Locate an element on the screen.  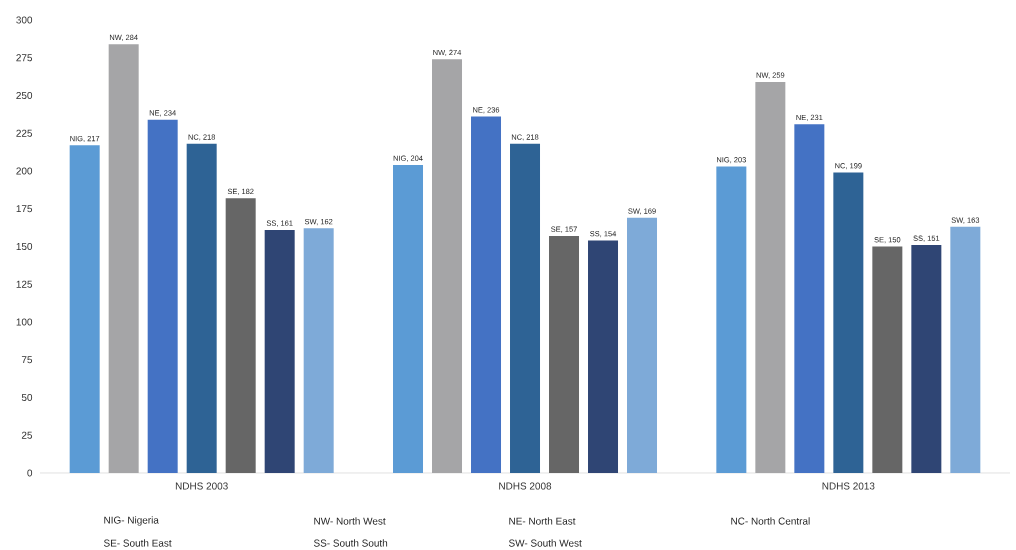
y-tick-label: 150 is located at coordinates (24, 246).